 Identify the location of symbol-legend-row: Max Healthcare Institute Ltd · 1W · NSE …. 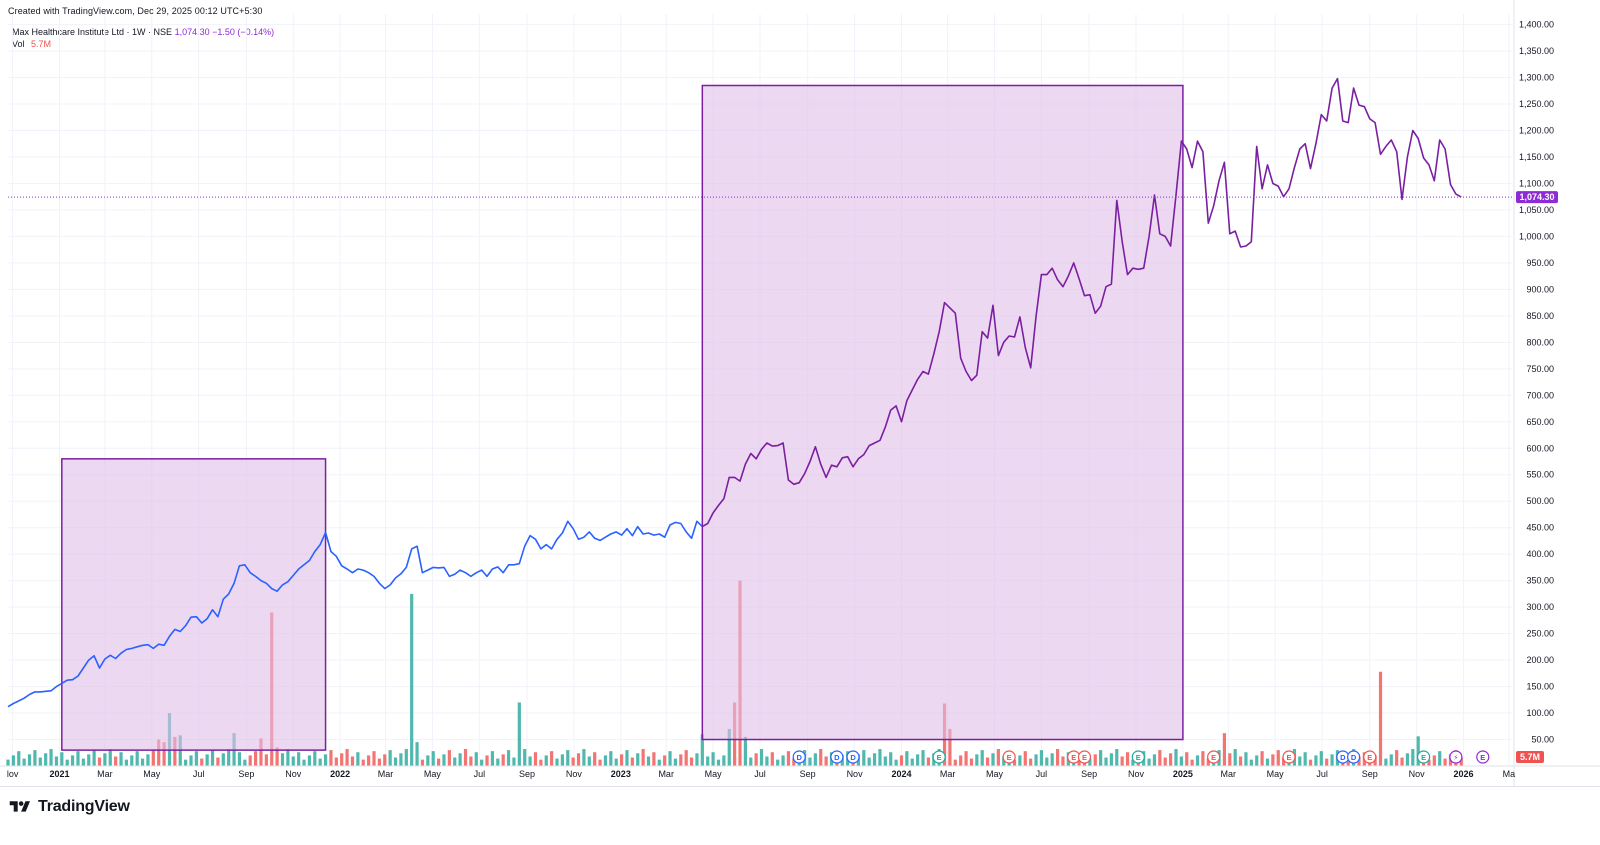
(143, 32).